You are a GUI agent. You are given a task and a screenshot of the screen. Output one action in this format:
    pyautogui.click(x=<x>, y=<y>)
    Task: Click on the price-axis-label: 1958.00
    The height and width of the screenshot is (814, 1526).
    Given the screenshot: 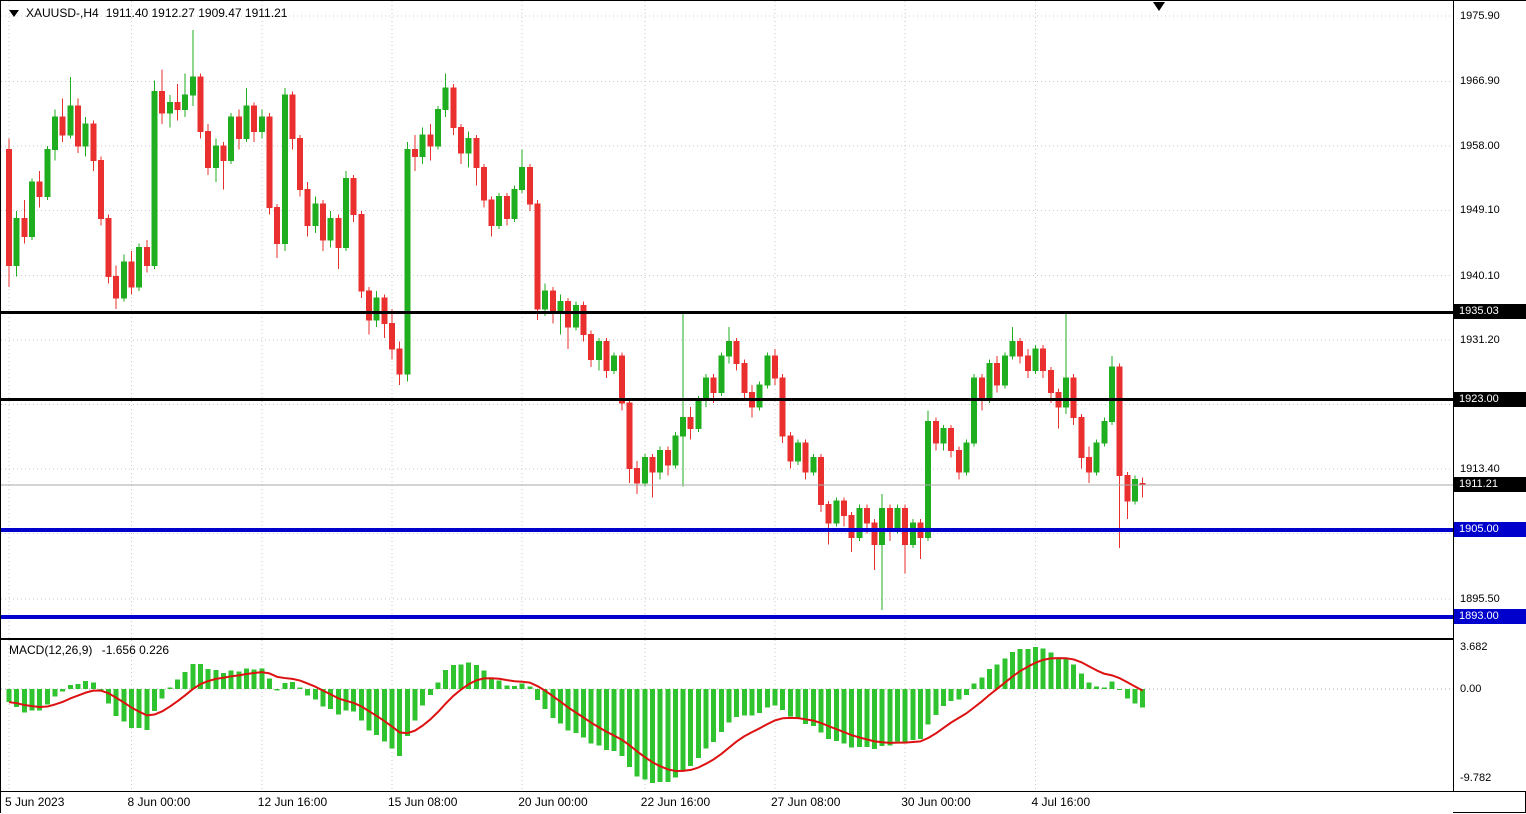 What is the action you would take?
    pyautogui.click(x=1480, y=145)
    